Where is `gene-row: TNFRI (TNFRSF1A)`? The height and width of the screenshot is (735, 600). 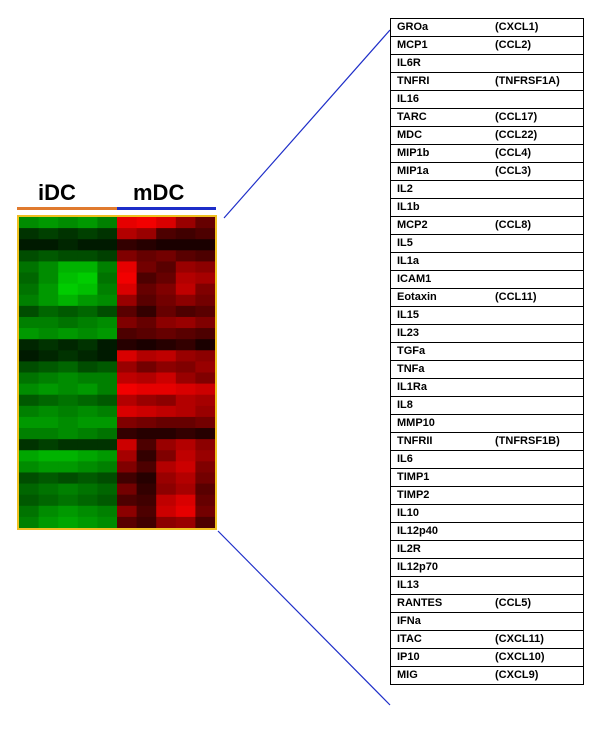 gene-row: TNFRI (TNFRSF1A) is located at coordinates (487, 81).